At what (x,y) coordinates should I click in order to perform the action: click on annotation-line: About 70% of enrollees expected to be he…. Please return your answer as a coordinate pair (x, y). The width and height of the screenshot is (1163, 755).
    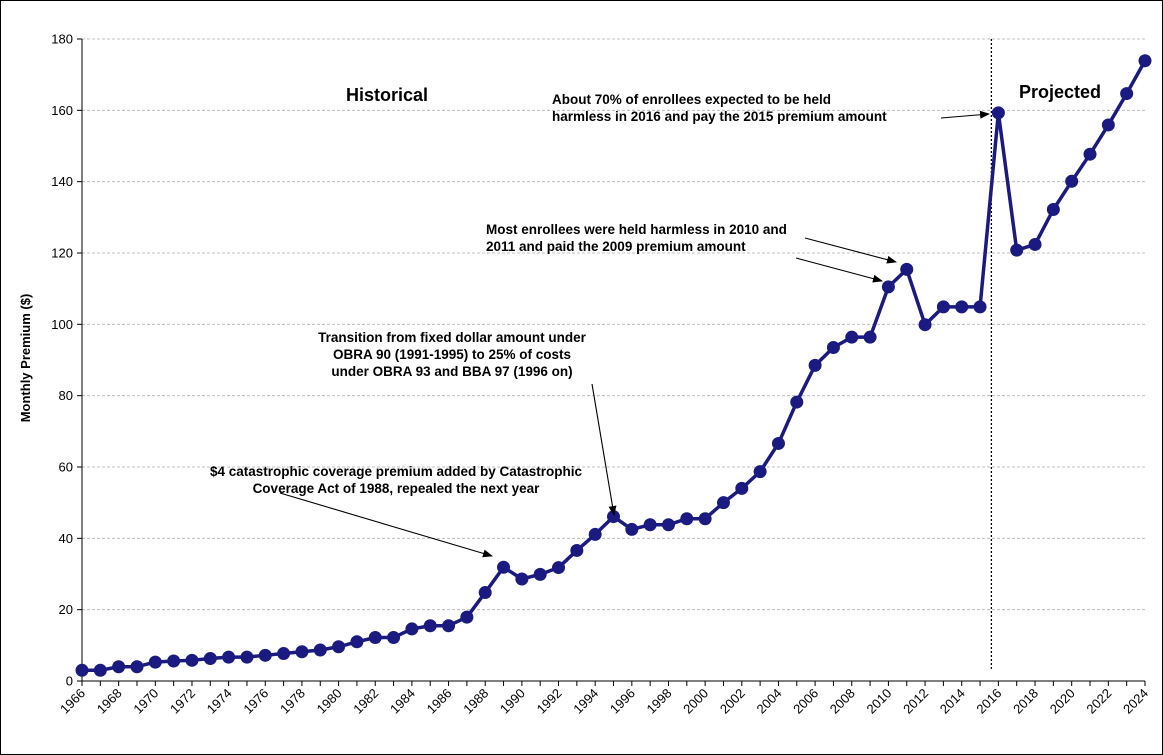
    Looking at the image, I should click on (691, 99).